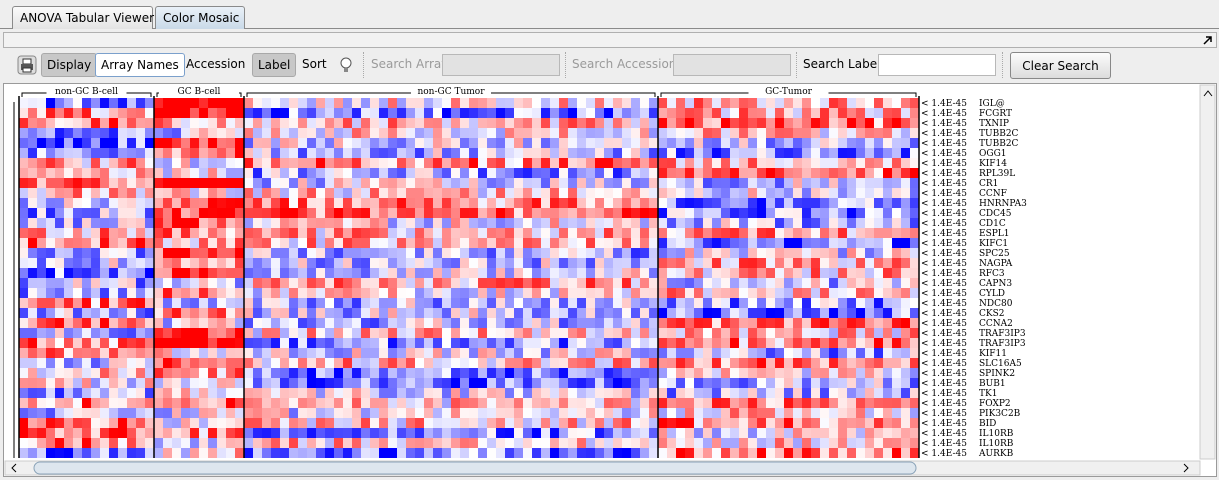 The height and width of the screenshot is (480, 1219). Describe the element at coordinates (140, 65) in the screenshot. I see `array-names-toggle: Array Names` at that location.